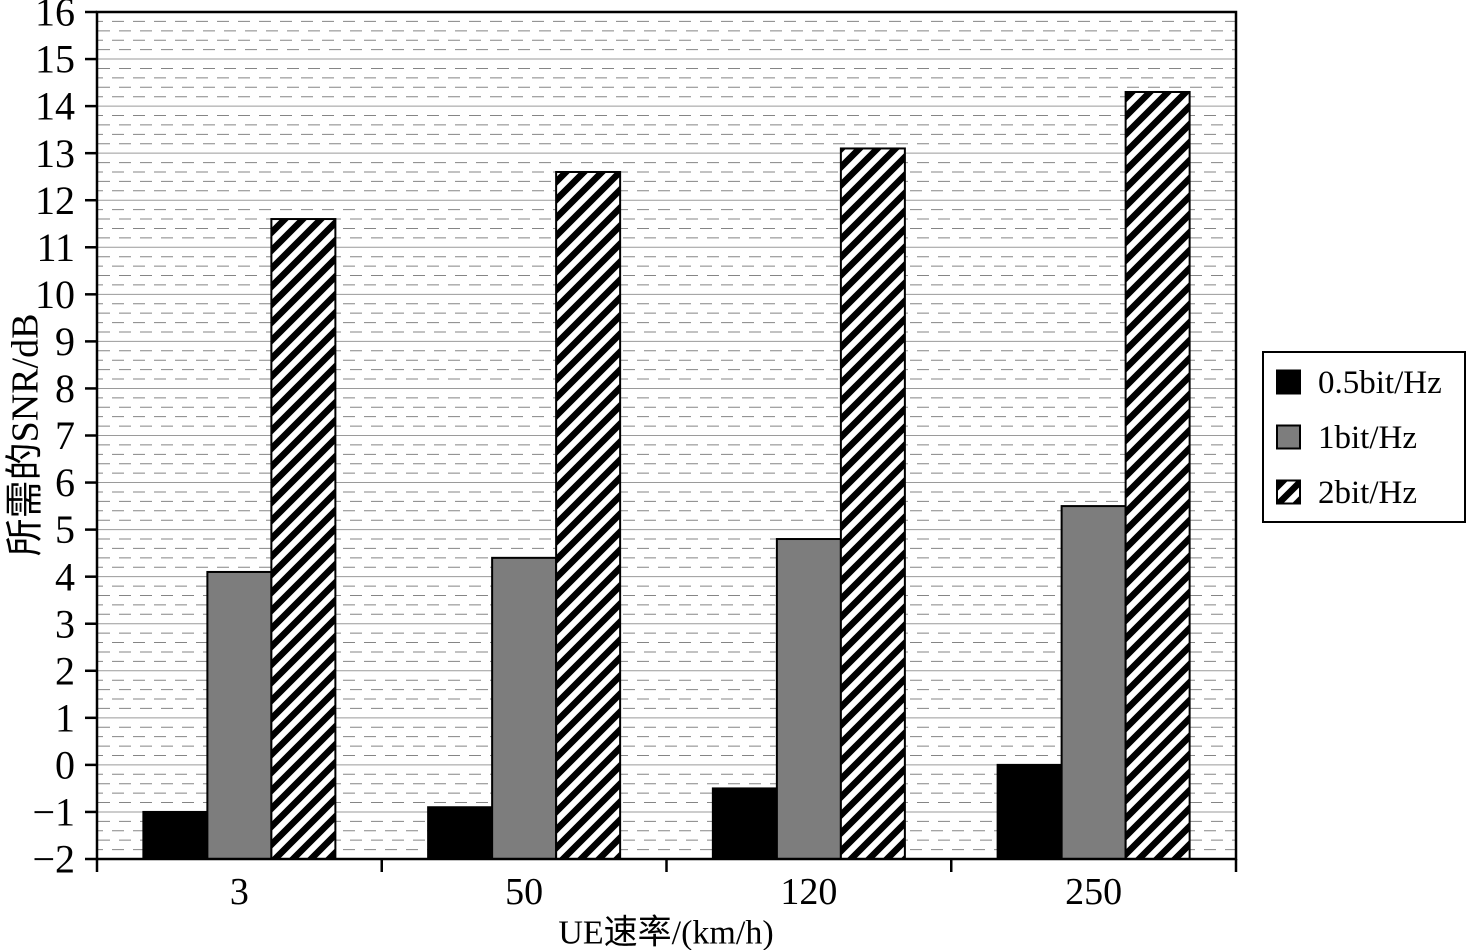 The height and width of the screenshot is (950, 1467). Describe the element at coordinates (239, 715) in the screenshot. I see `bar-1bit/Hz-3` at that location.